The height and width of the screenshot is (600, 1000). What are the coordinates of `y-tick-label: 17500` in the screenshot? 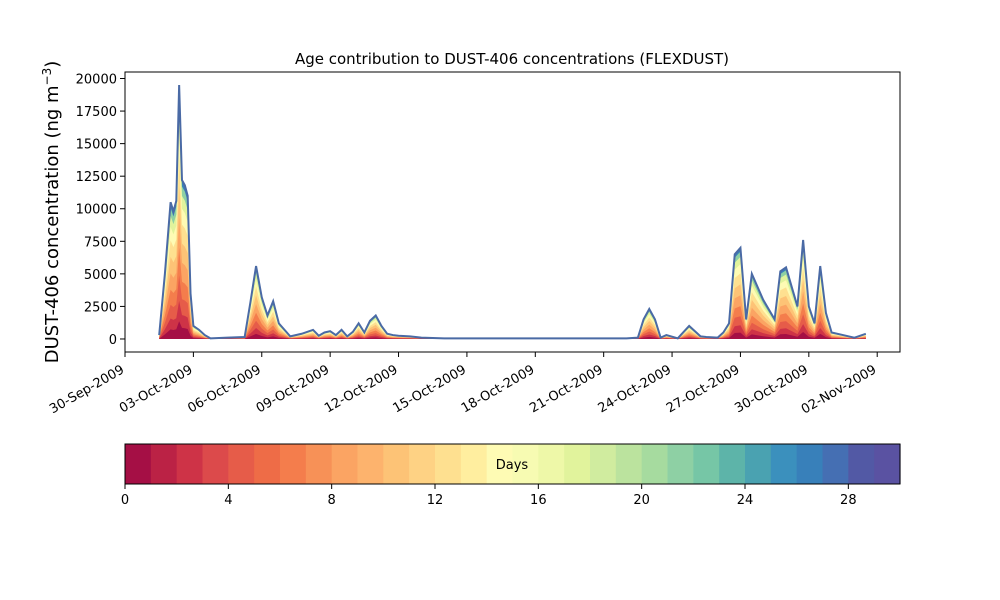 It's located at (96, 112).